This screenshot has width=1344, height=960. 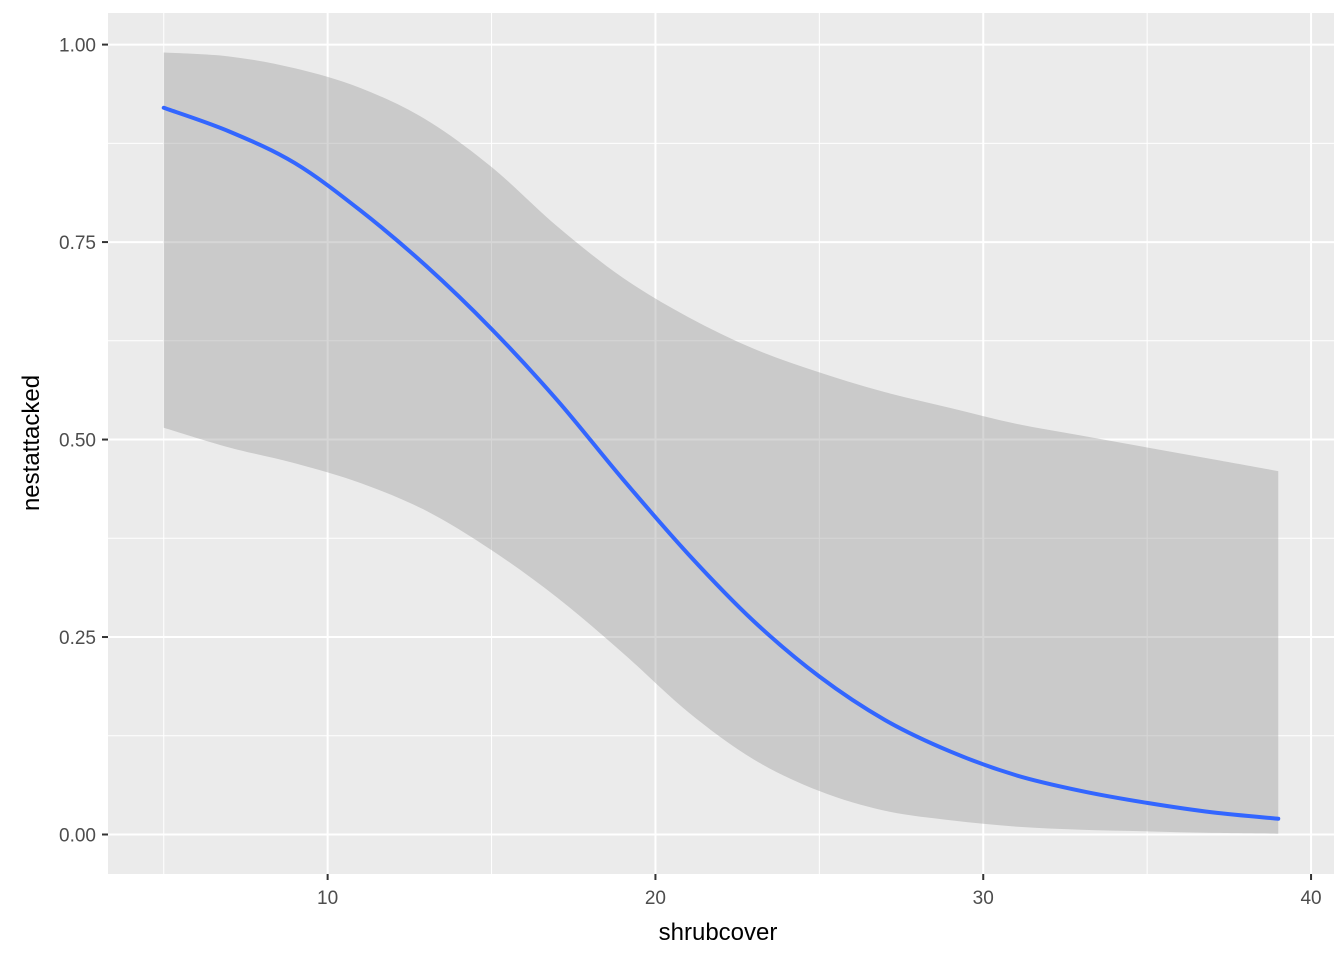 What do you see at coordinates (1310, 898) in the screenshot?
I see `x-tick-label: 40` at bounding box center [1310, 898].